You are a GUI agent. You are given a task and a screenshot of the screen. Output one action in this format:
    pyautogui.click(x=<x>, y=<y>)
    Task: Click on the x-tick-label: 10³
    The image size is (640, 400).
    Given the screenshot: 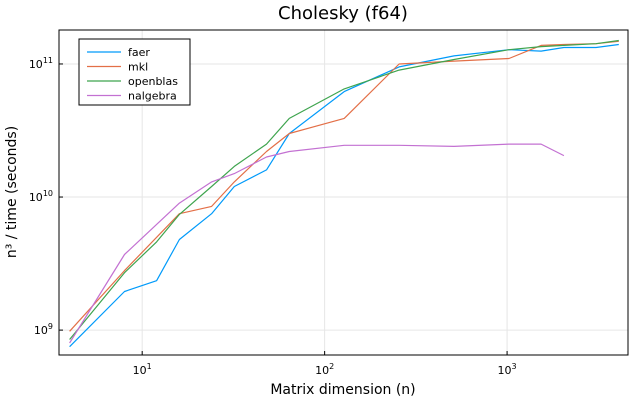 What is the action you would take?
    pyautogui.click(x=507, y=369)
    